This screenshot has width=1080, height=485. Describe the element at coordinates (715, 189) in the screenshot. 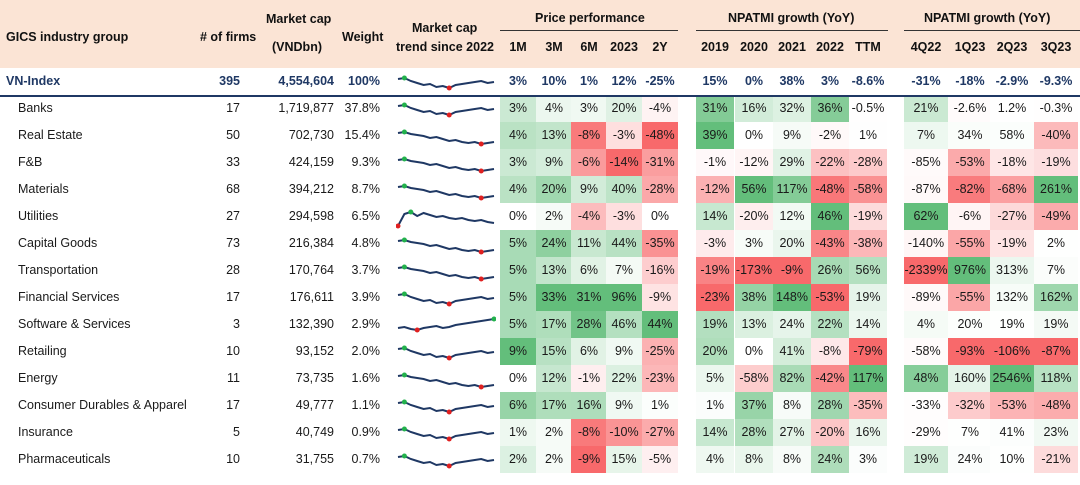

I see `npatmi-yoy-cell: -12%` at that location.